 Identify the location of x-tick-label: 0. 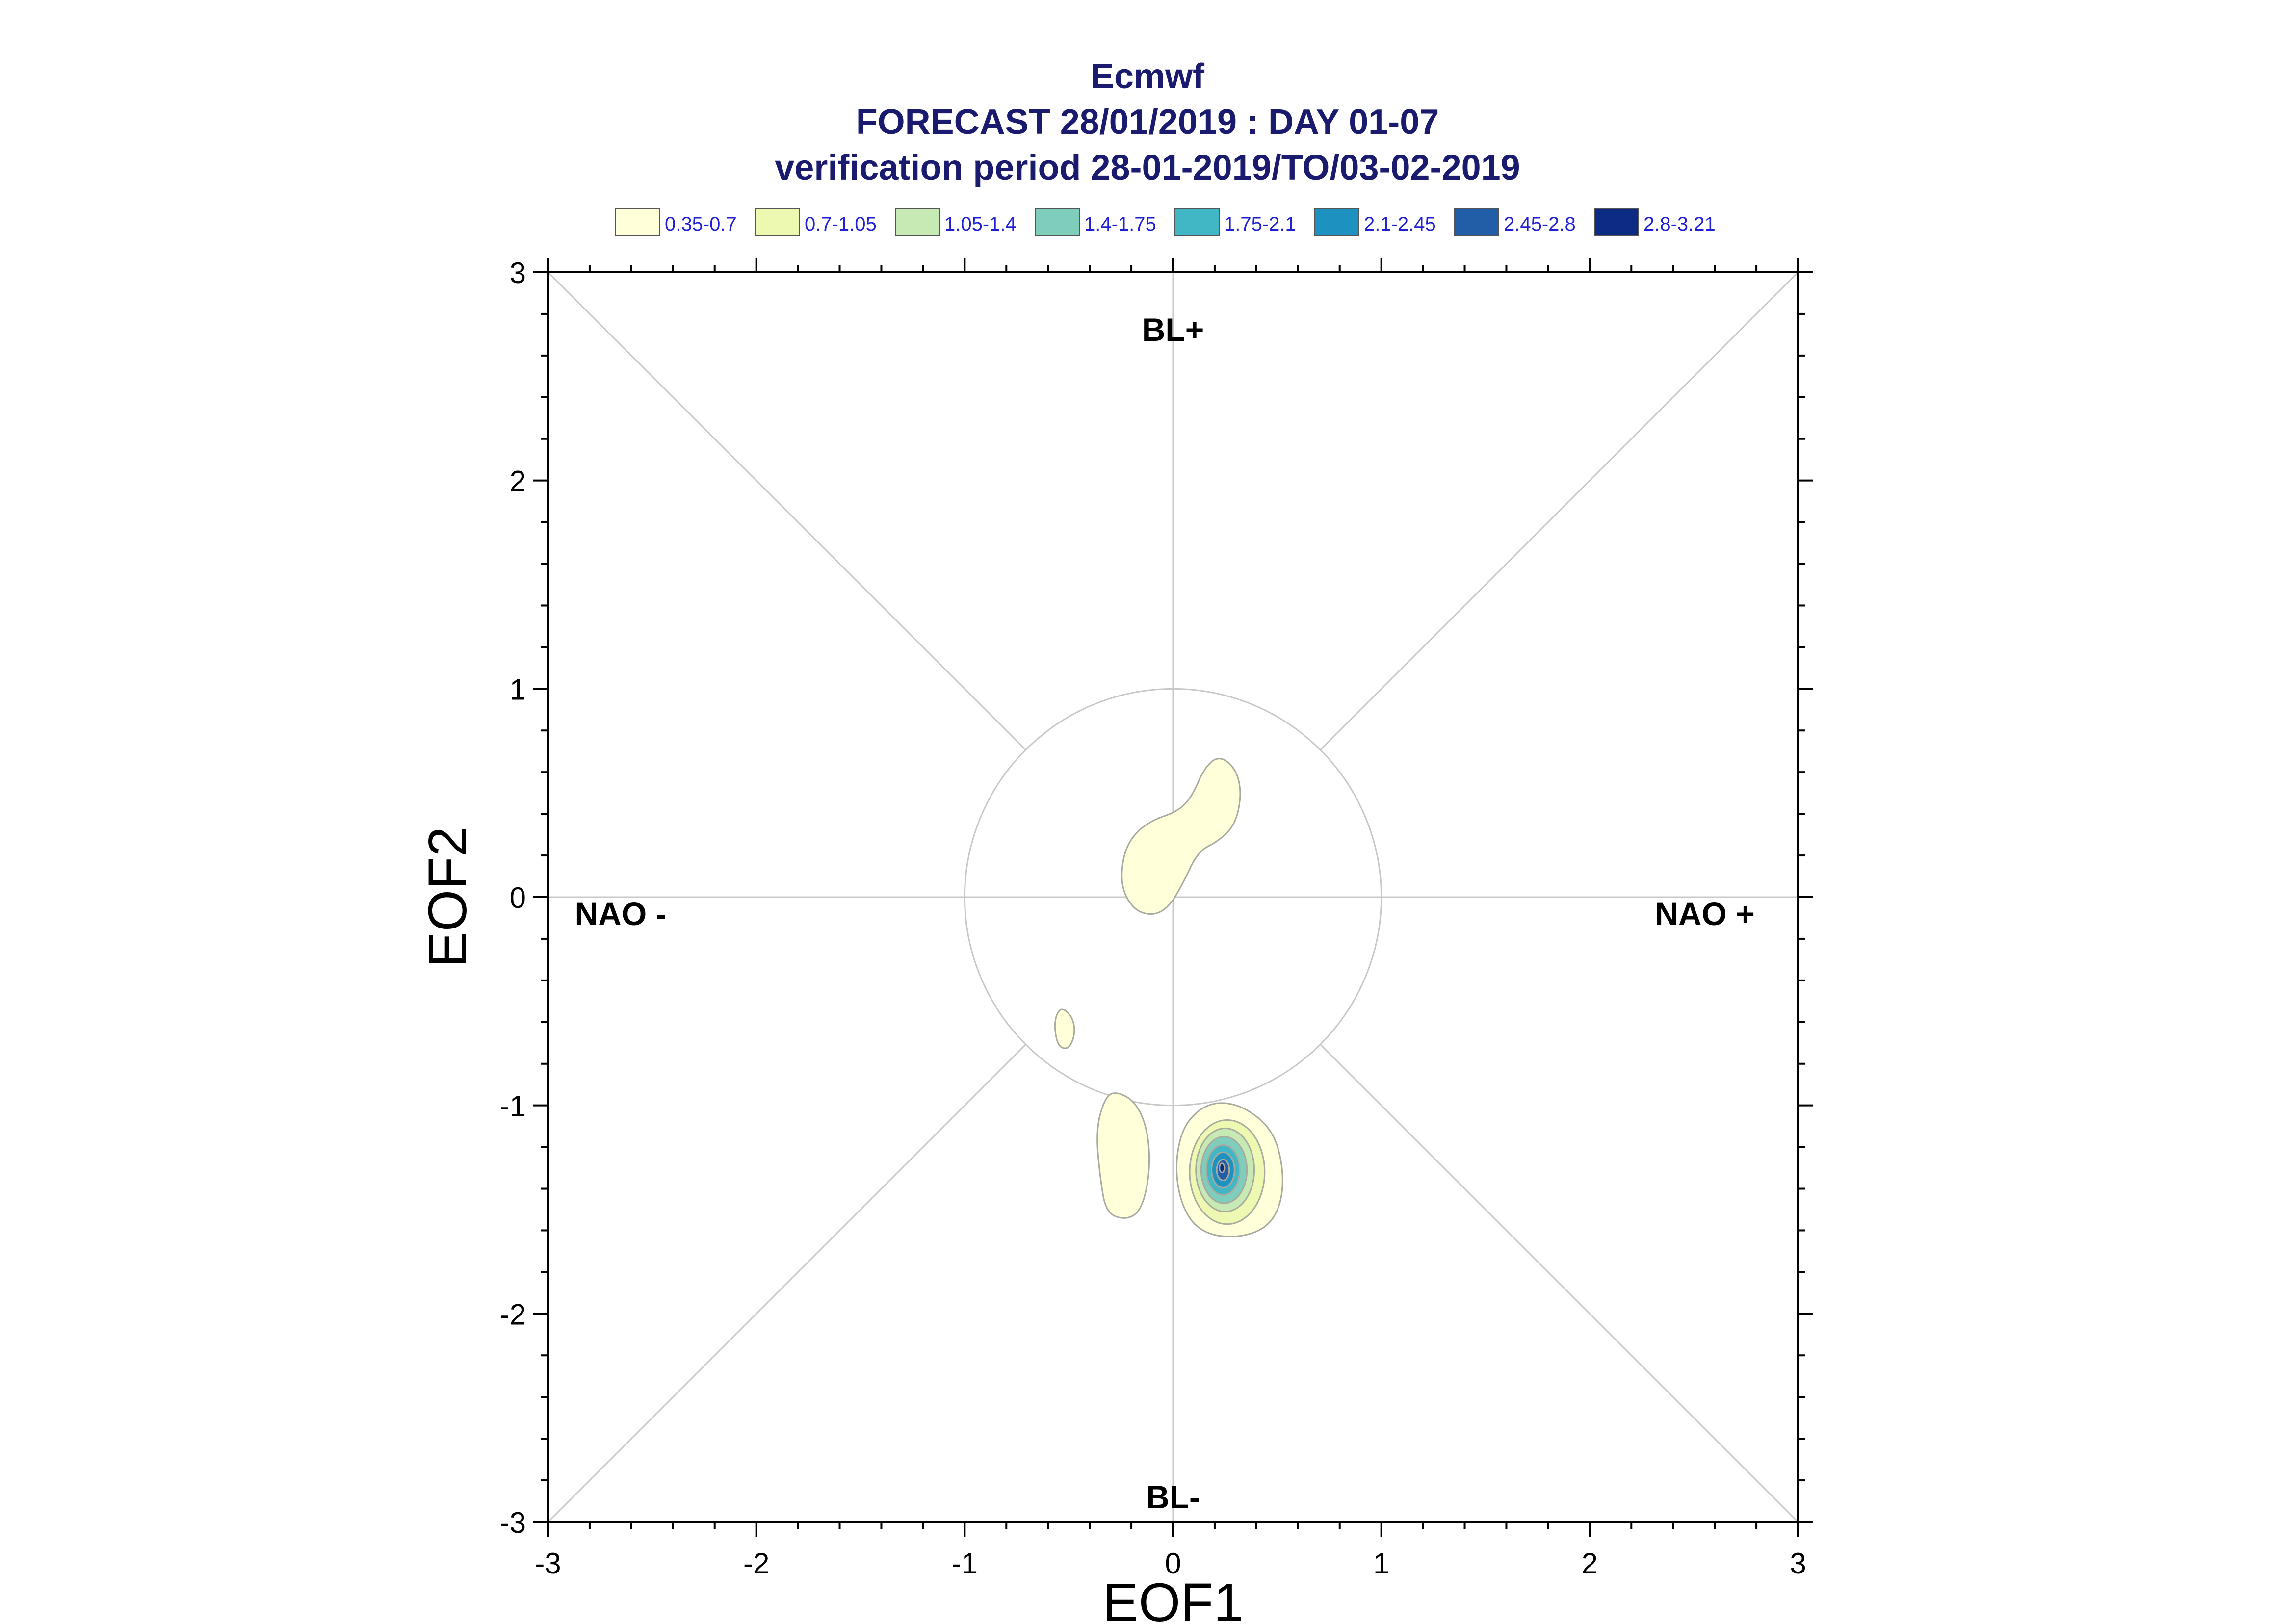
(1173, 1563).